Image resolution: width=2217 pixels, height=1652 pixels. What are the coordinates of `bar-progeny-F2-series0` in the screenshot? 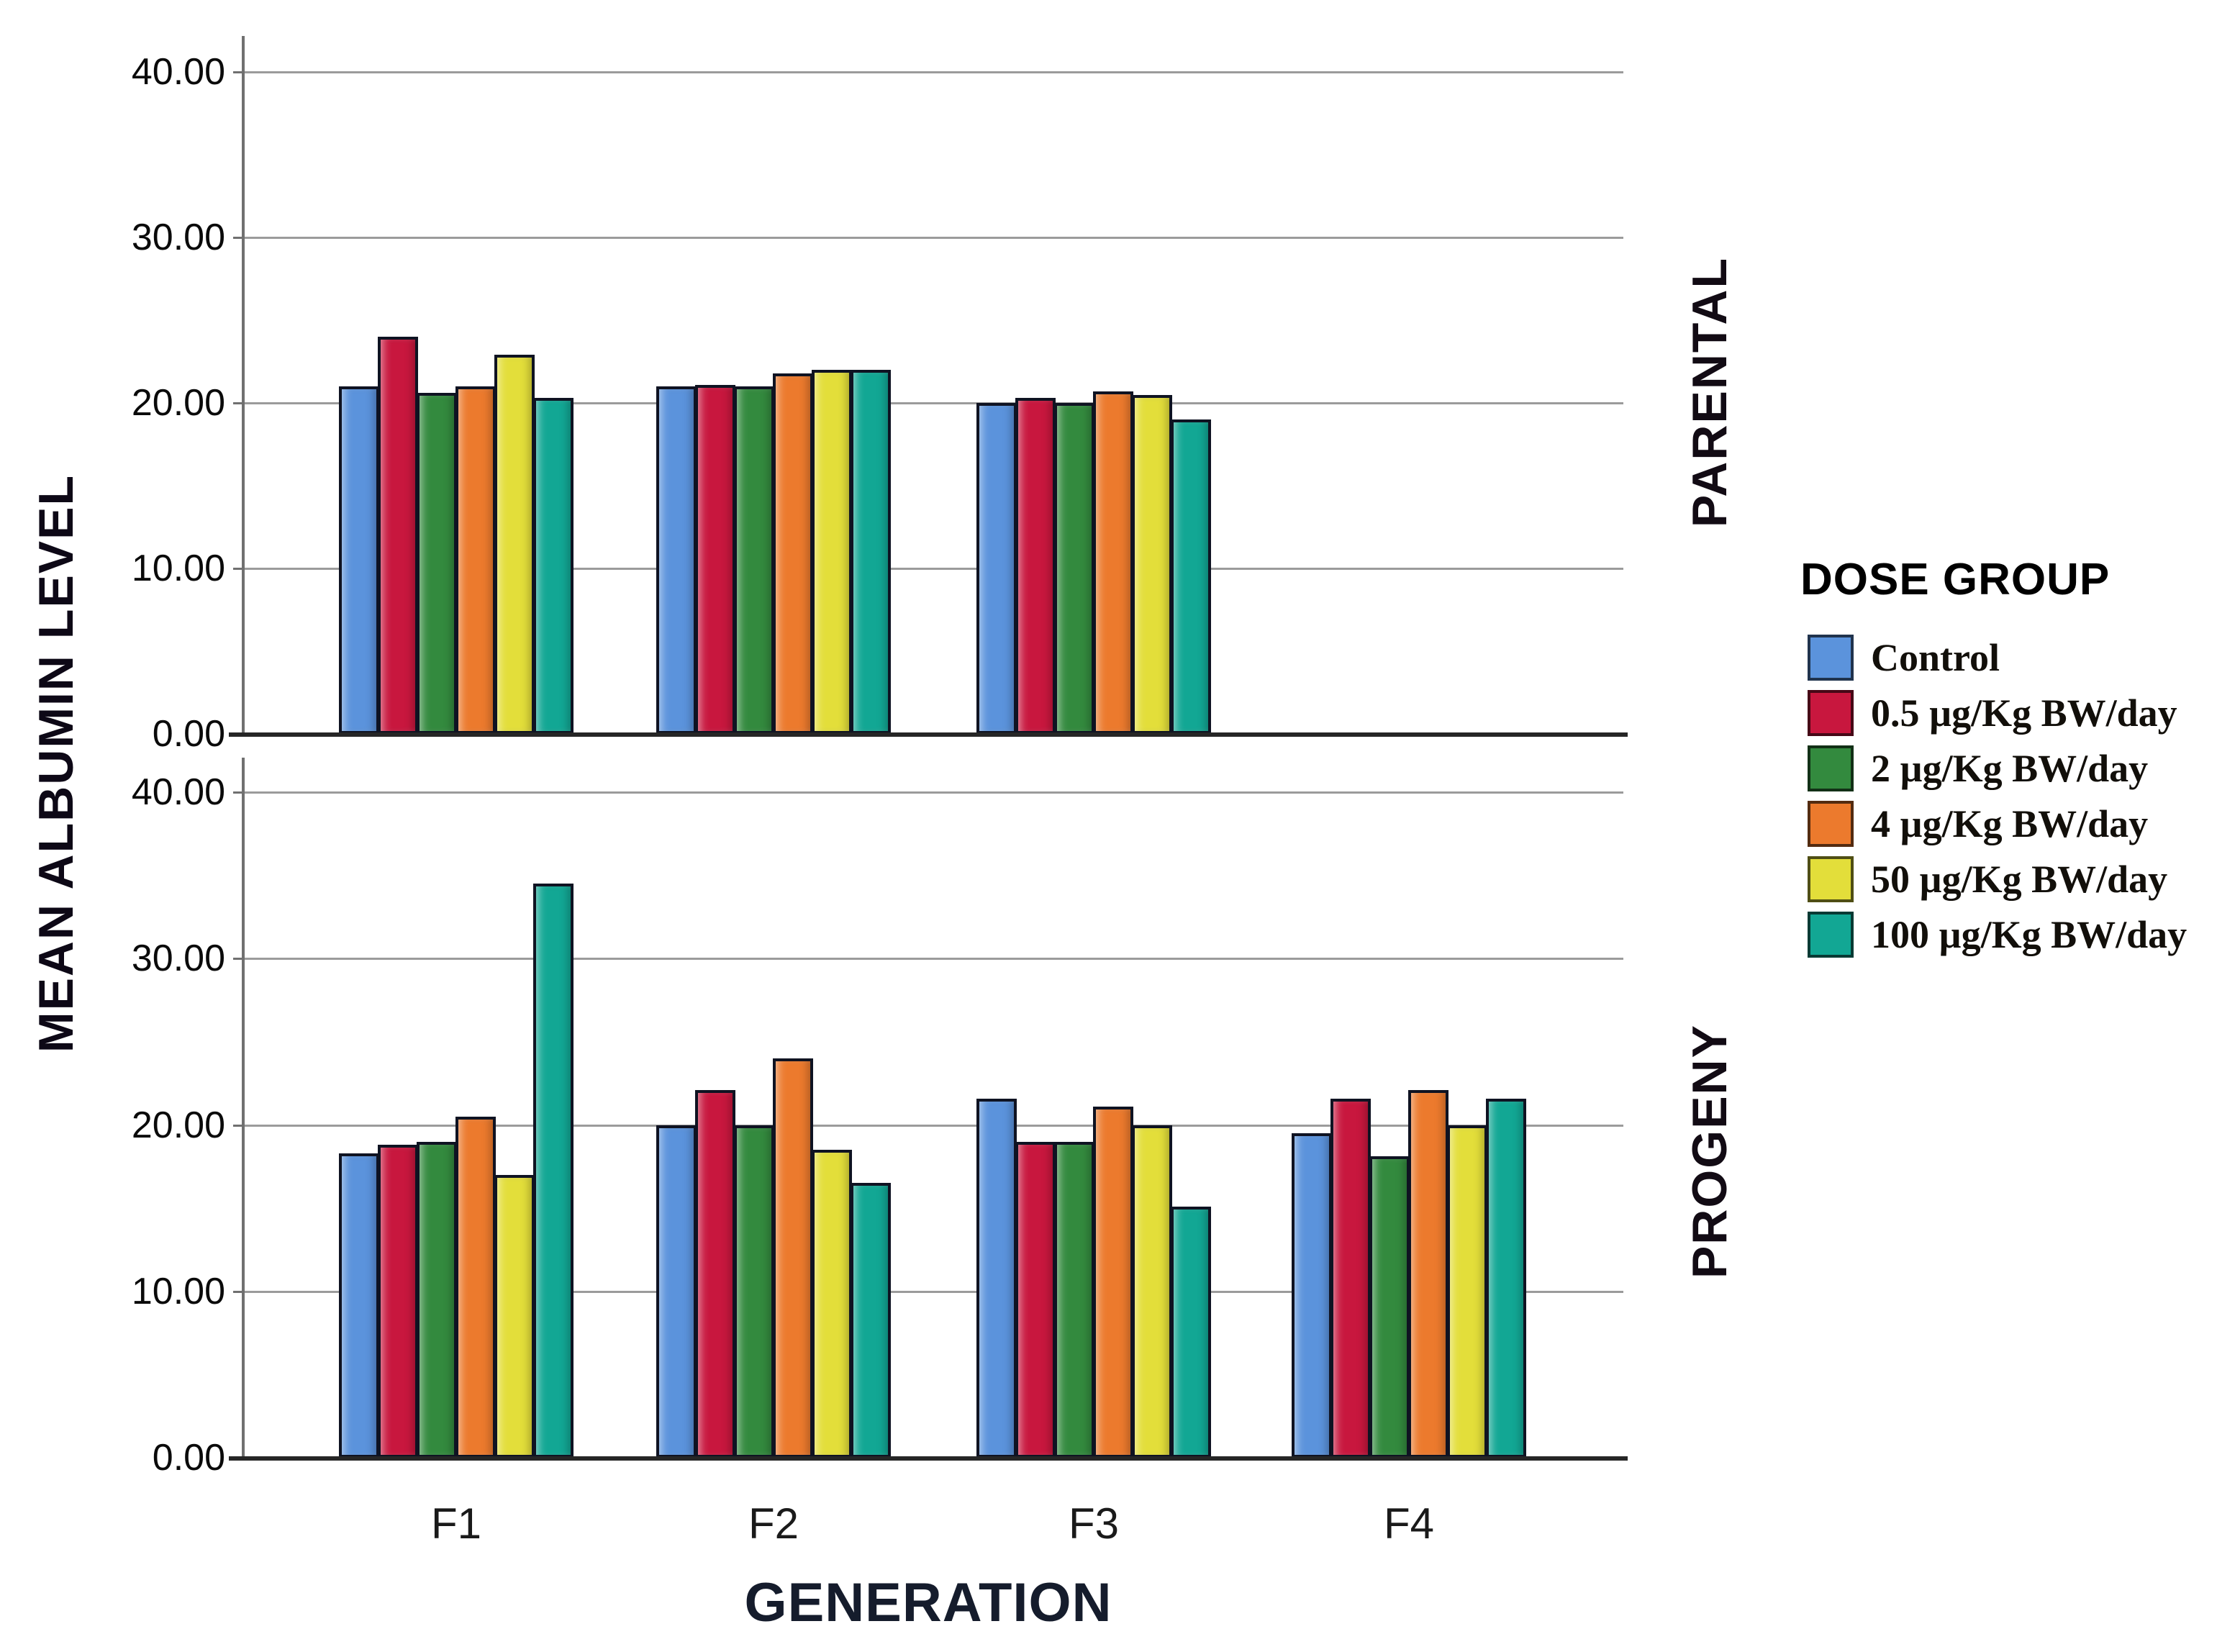 It's located at (676, 1291).